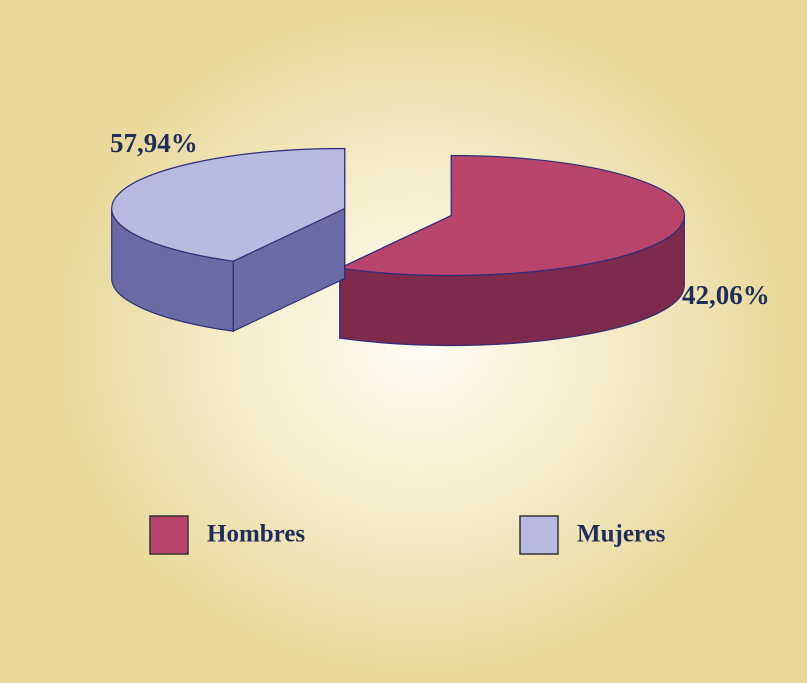 The image size is (807, 683). What do you see at coordinates (726, 295) in the screenshot?
I see `data-label: 42,06%` at bounding box center [726, 295].